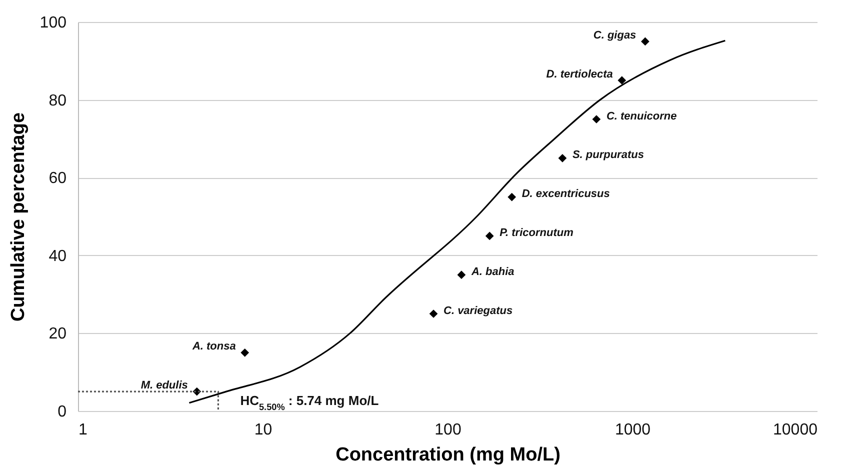 The image size is (841, 473). I want to click on x-tick-label: 1000, so click(632, 430).